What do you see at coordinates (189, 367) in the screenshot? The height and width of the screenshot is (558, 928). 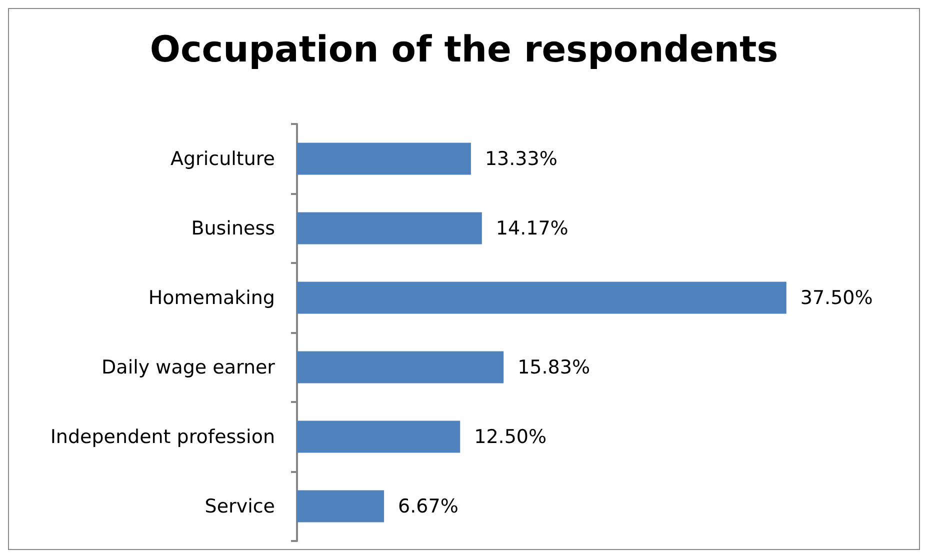 I see `y-tick-label: Daily wage earner` at bounding box center [189, 367].